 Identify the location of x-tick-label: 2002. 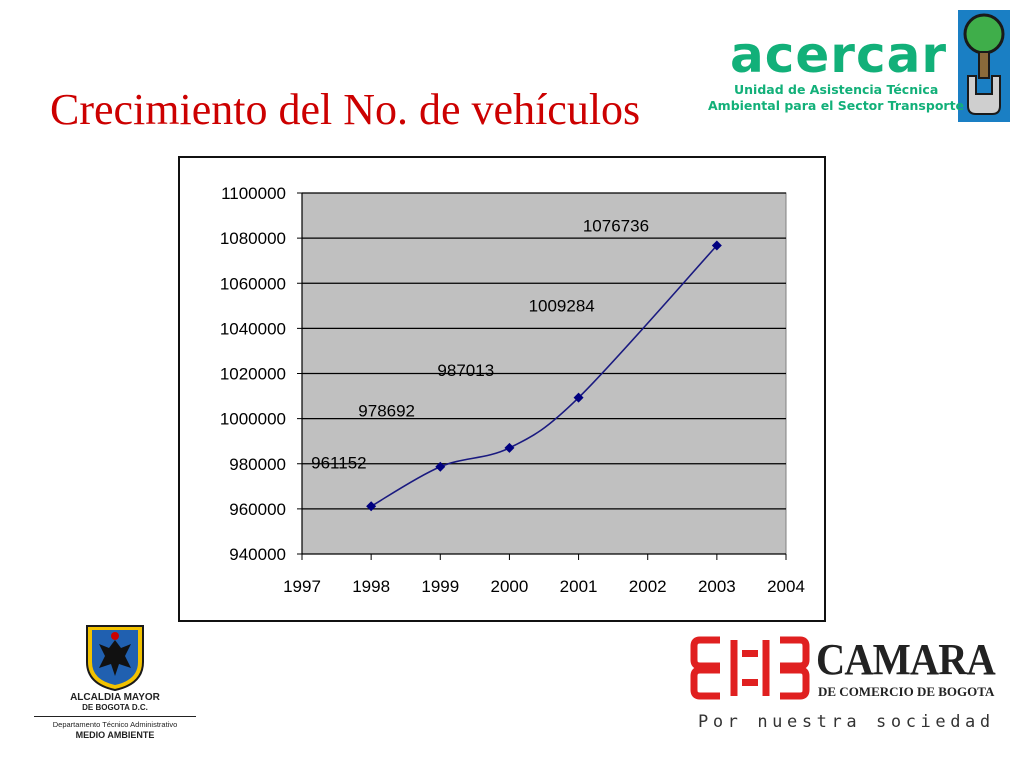
(648, 586).